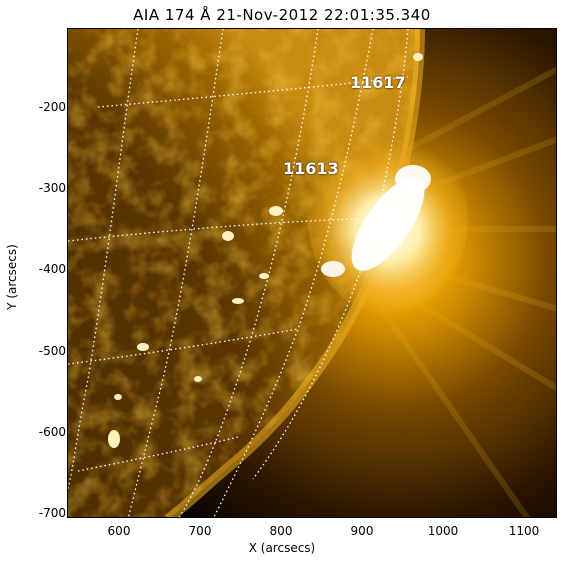 The image size is (564, 564). What do you see at coordinates (282, 548) in the screenshot?
I see `x-axis-label: X (arcsecs)` at bounding box center [282, 548].